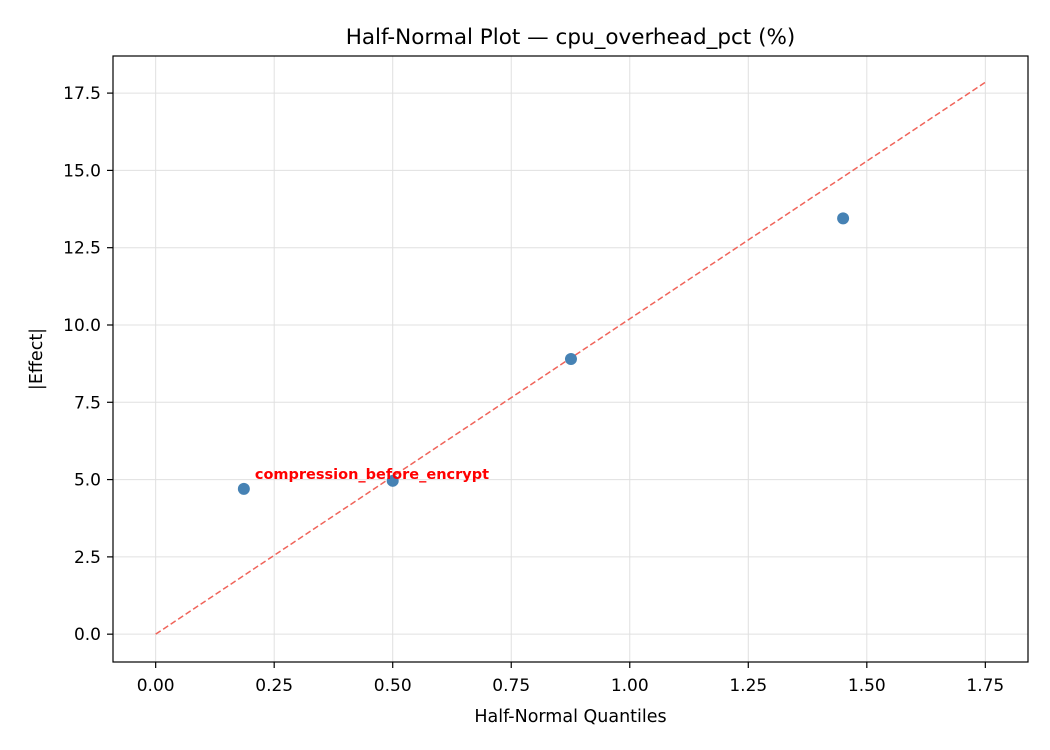 The image size is (1050, 750). What do you see at coordinates (156, 686) in the screenshot?
I see `x-tick-label: 0.00` at bounding box center [156, 686].